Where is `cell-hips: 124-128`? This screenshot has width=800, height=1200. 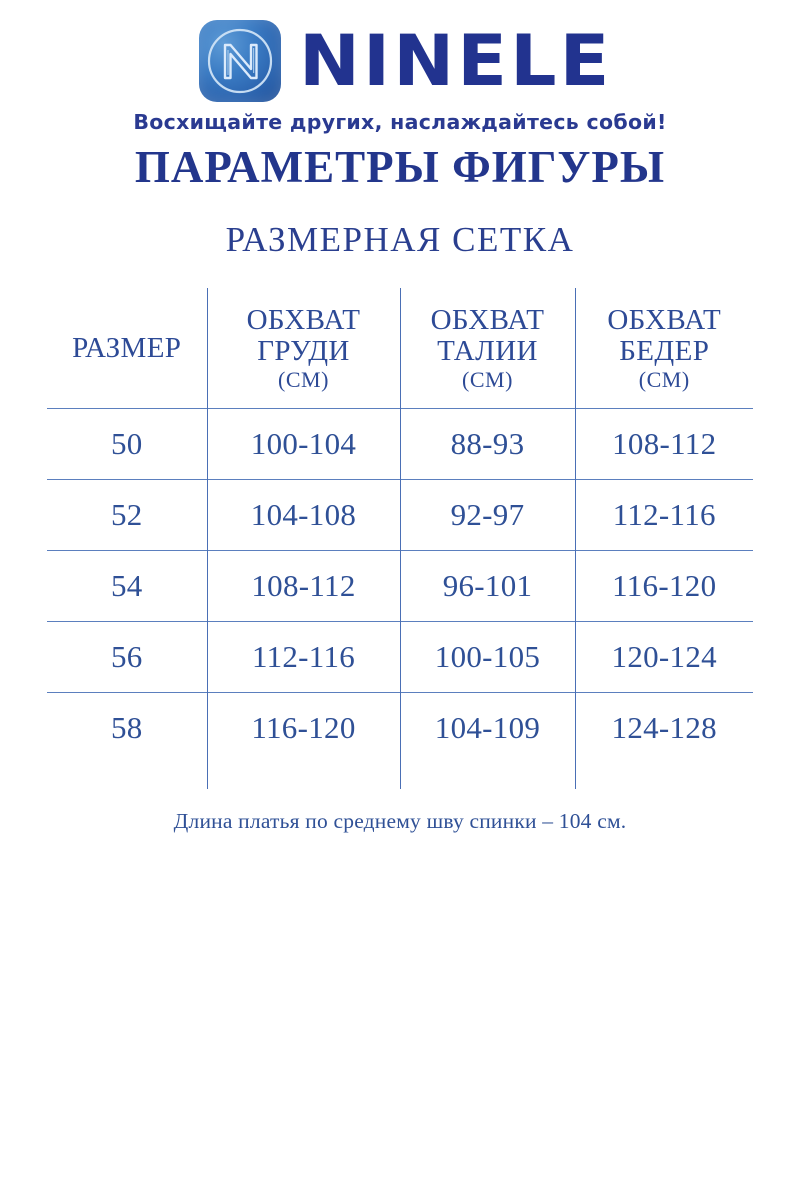 cell-hips: 124-128 is located at coordinates (663, 728).